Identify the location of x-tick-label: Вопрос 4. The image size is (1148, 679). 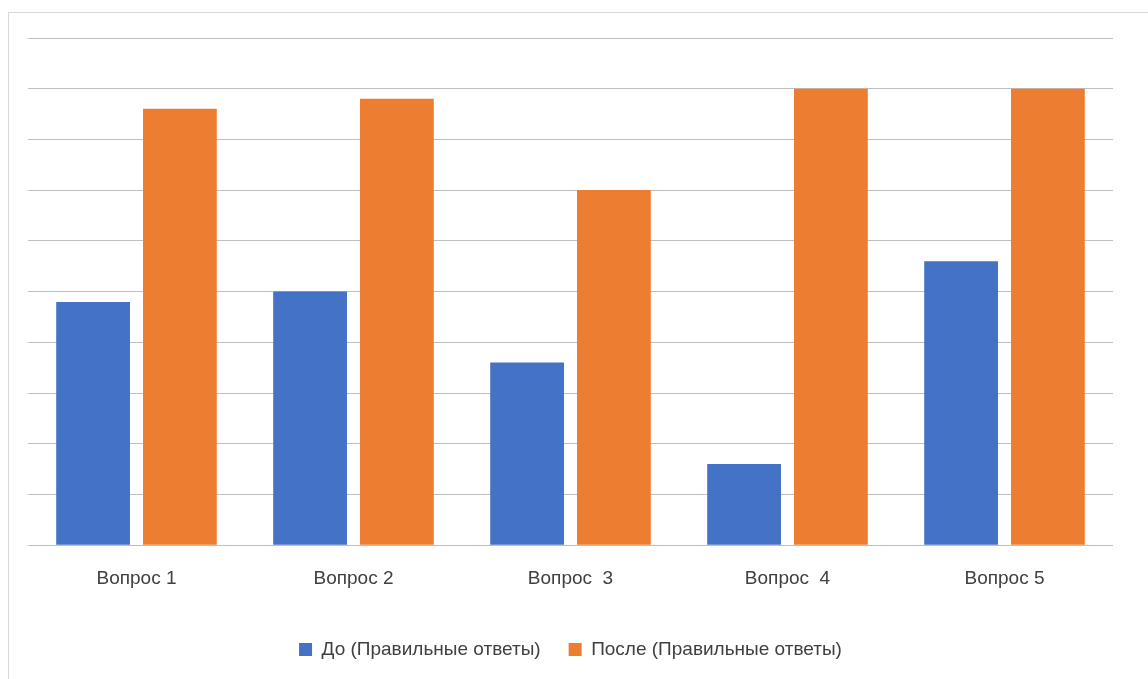
(787, 577).